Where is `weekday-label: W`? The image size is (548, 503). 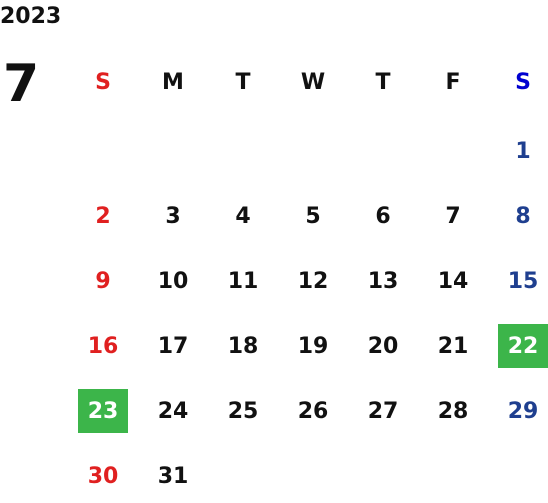
weekday-label: W is located at coordinates (313, 82).